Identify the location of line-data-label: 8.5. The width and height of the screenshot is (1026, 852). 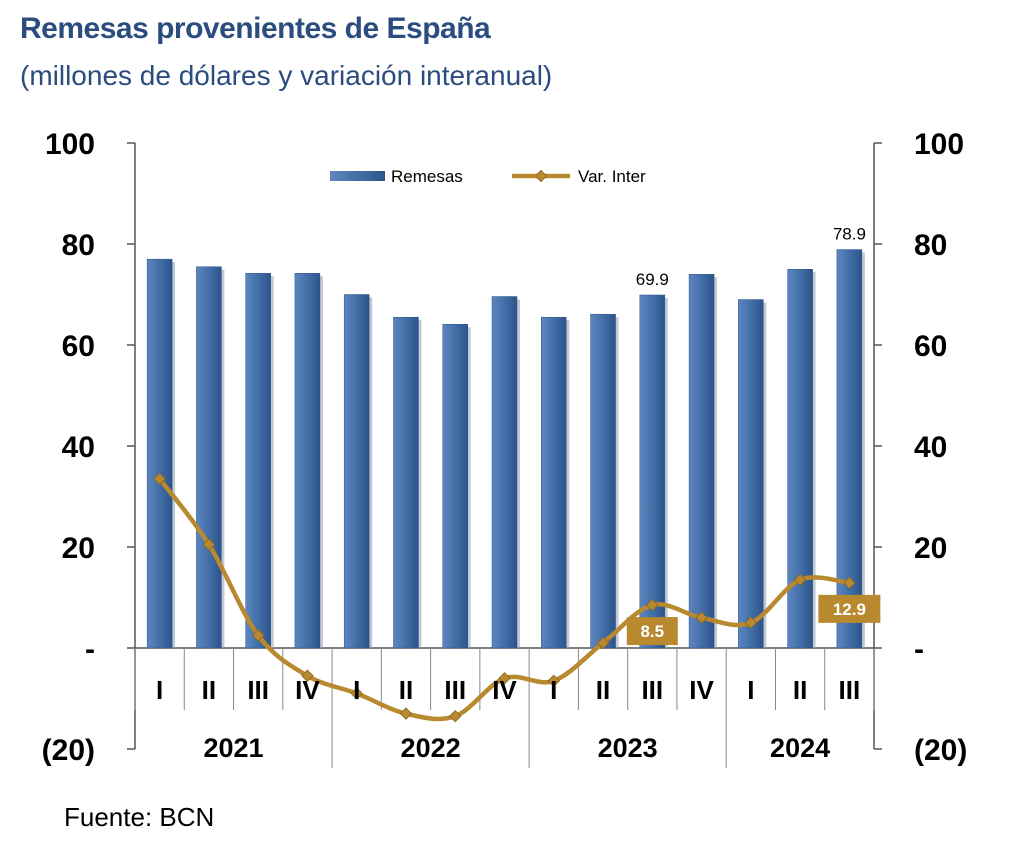
(652, 631).